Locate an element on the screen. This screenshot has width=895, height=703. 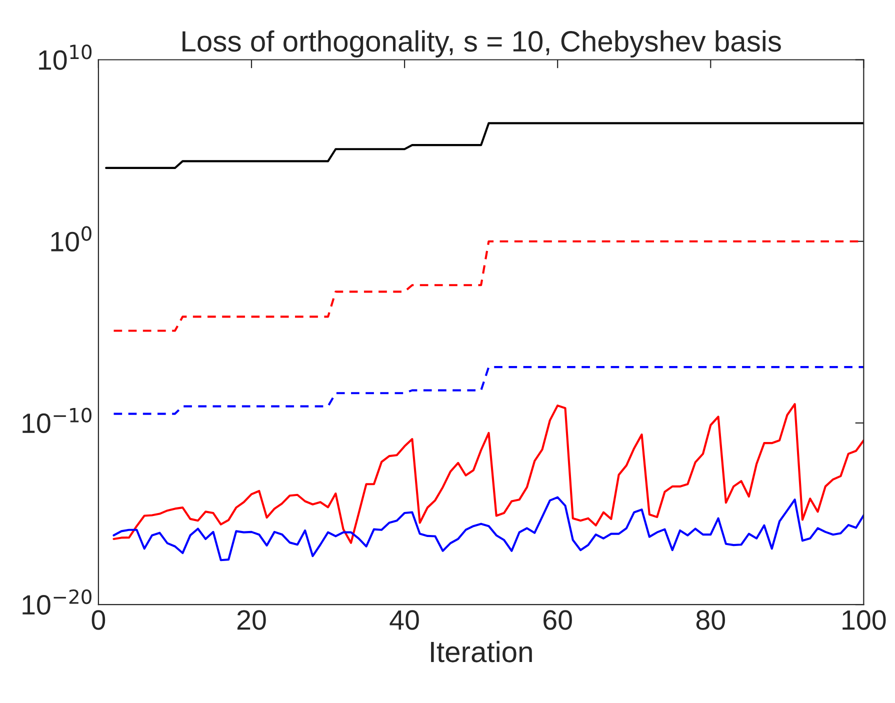
x-tick-label: 60 is located at coordinates (558, 620).